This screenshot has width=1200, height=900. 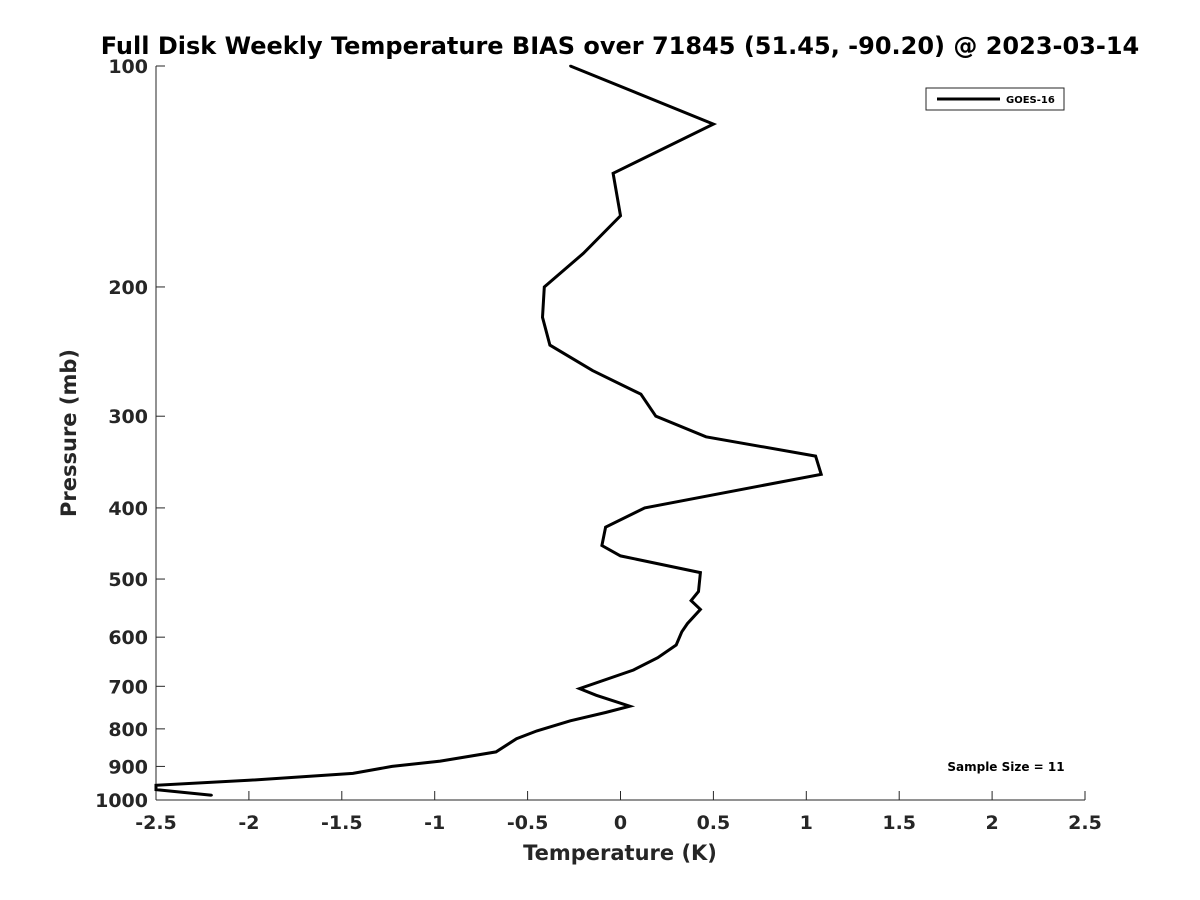 What do you see at coordinates (620, 853) in the screenshot?
I see `x-axis-label: Temperature (K)` at bounding box center [620, 853].